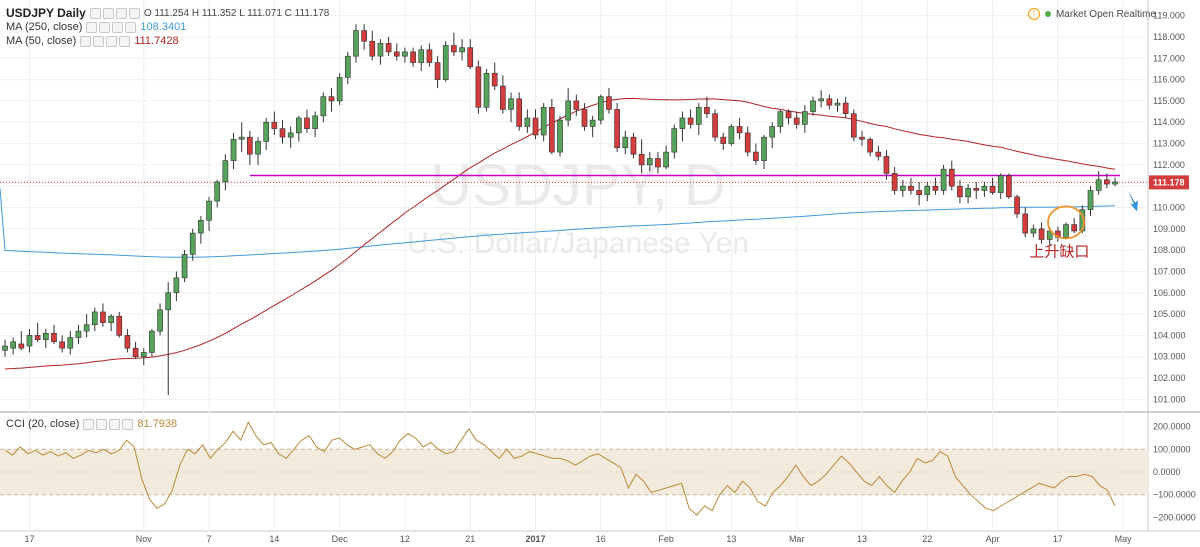  What do you see at coordinates (1169, 229) in the screenshot?
I see `y-tick-label: 109.000` at bounding box center [1169, 229].